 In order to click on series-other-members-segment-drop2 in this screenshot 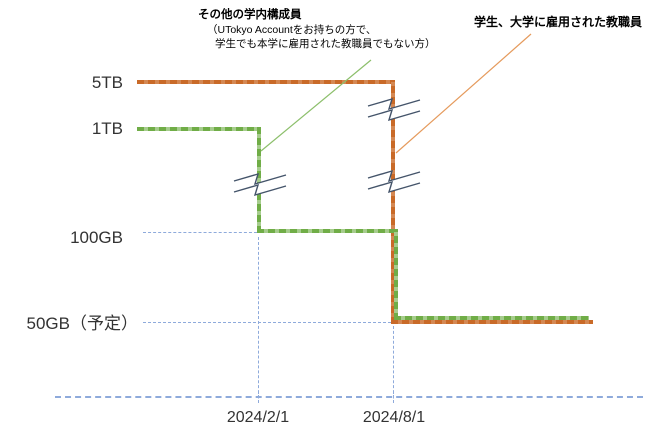, I will do `click(396, 274)`.